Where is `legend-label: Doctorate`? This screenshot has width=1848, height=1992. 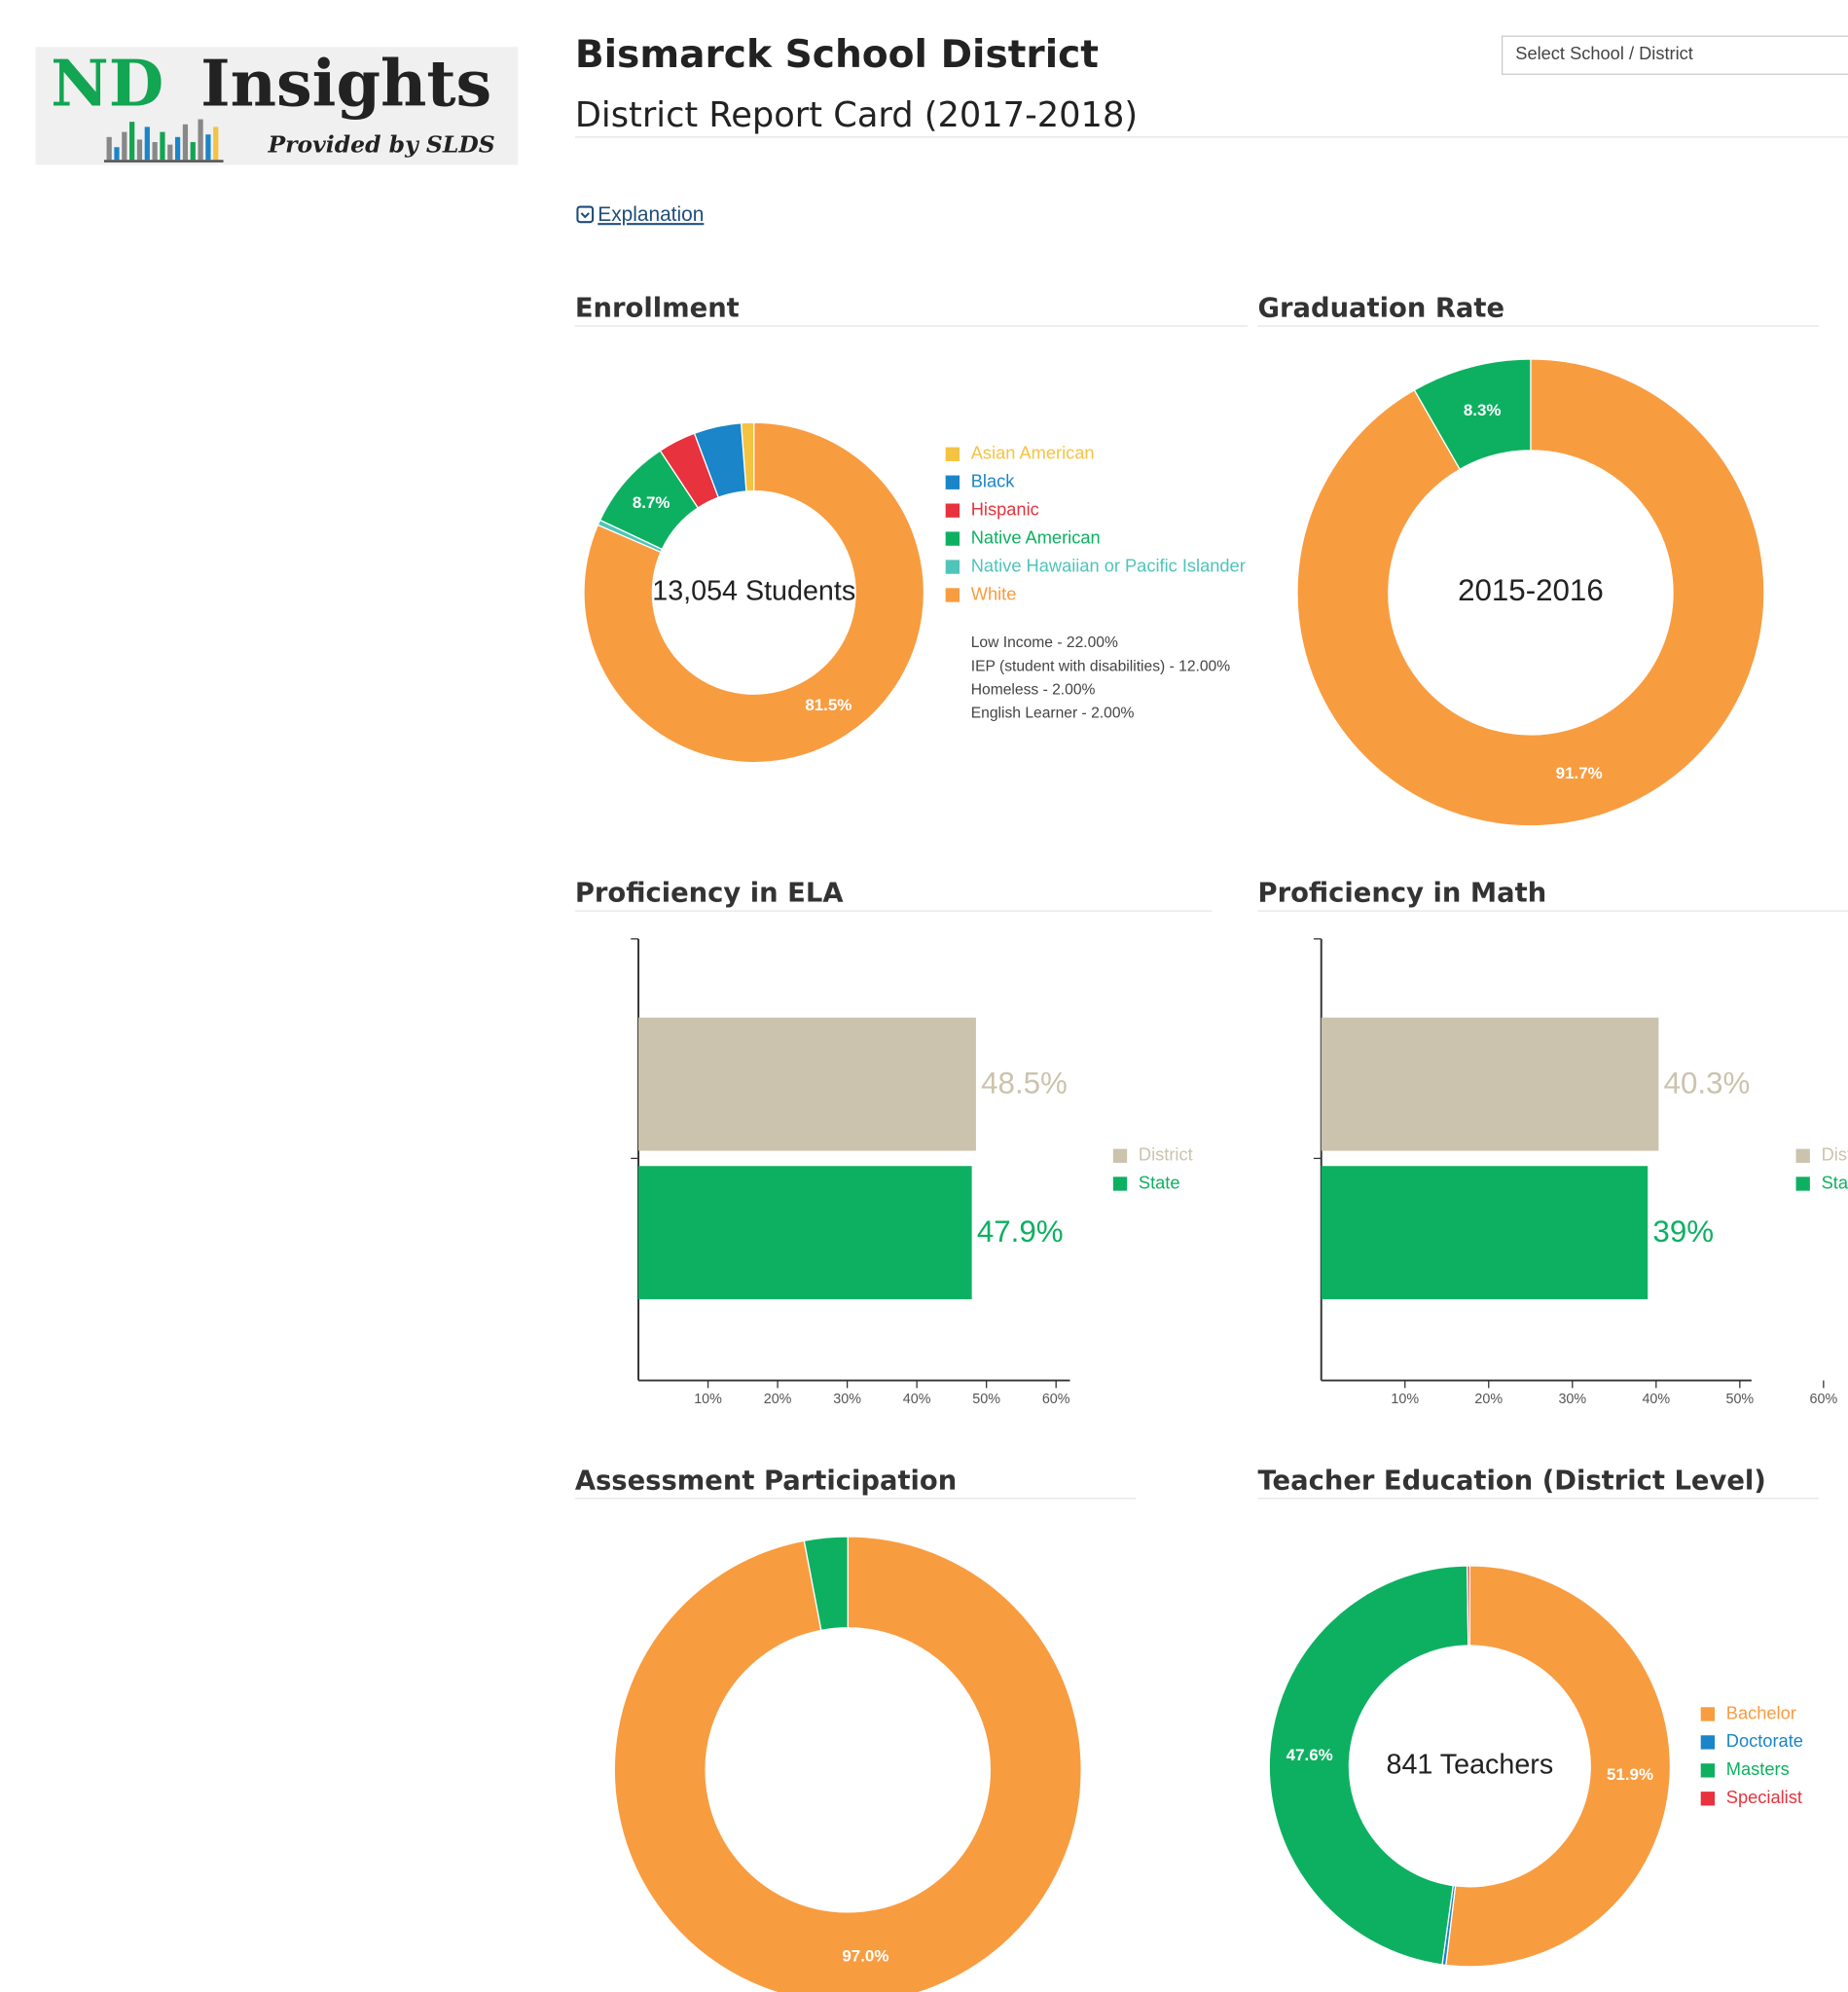
legend-label: Doctorate is located at coordinates (1764, 1740).